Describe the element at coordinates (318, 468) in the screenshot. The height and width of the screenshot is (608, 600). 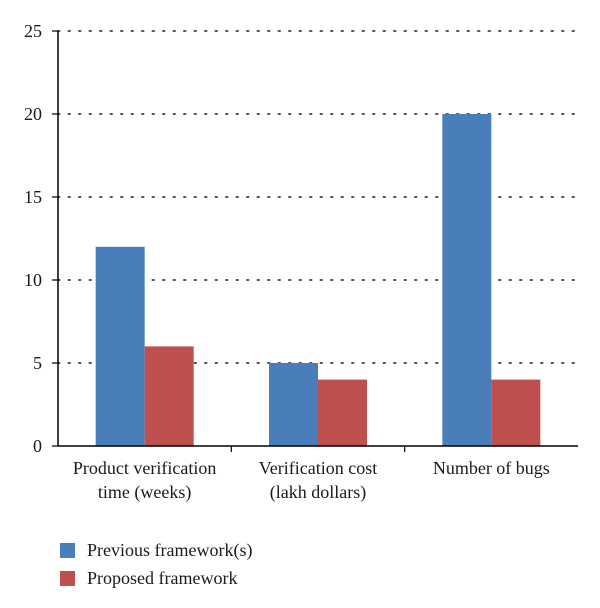
I see `x-category-label-1-line-0: Verification cost` at that location.